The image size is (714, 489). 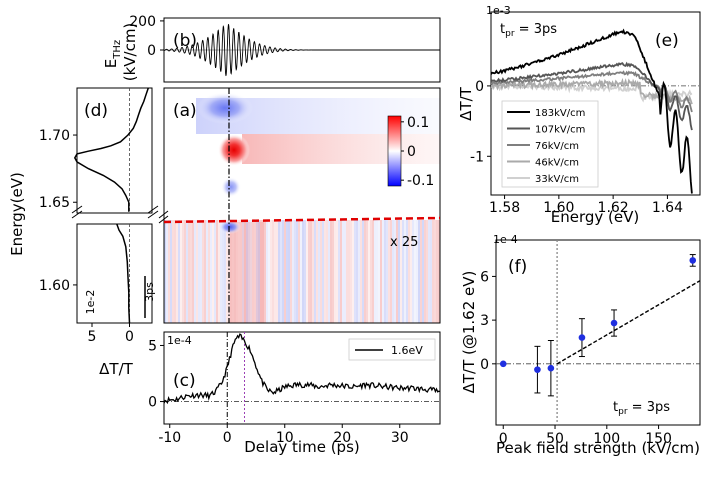 What do you see at coordinates (484, 277) in the screenshot?
I see `f-ytick-label-2: 6` at bounding box center [484, 277].